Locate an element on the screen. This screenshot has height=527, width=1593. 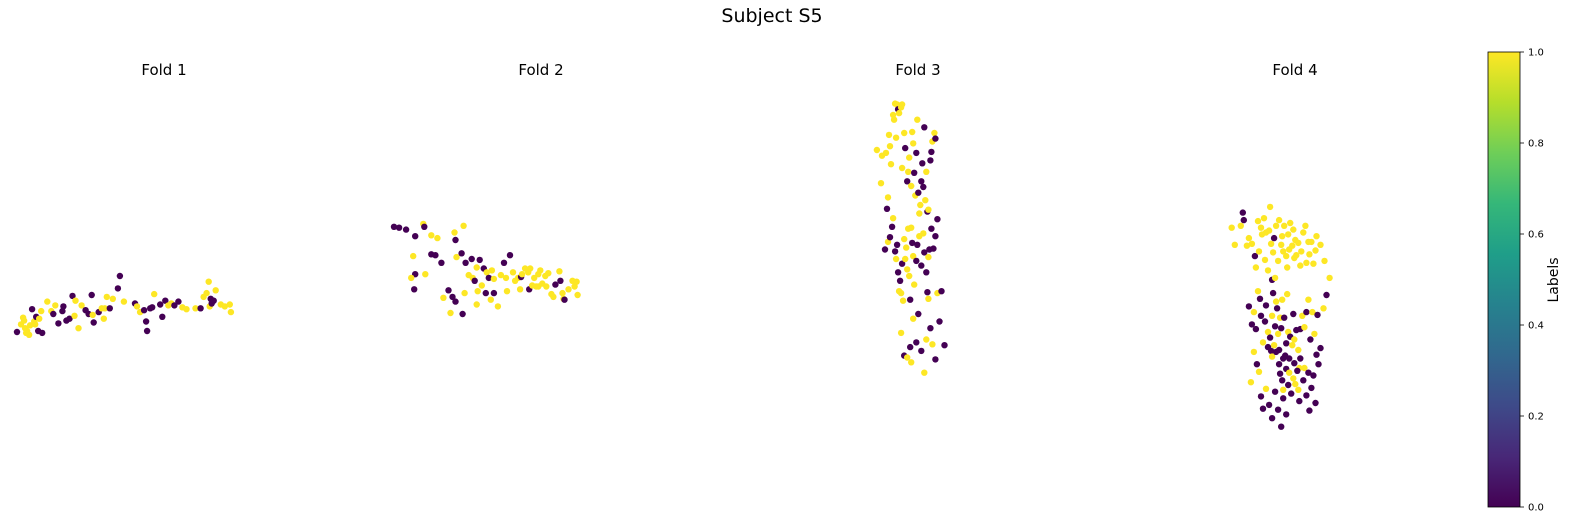
colorbar-tick-label: 0.0 is located at coordinates (1536, 508).